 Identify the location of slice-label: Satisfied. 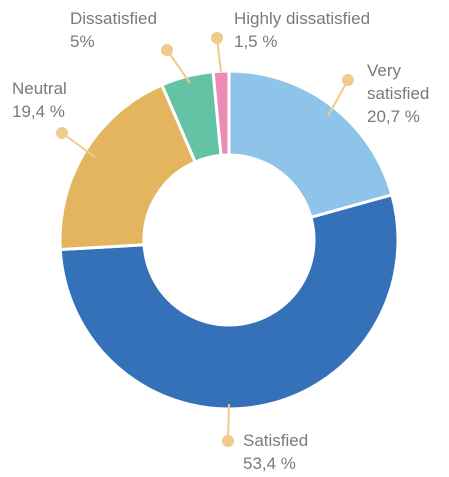
(275, 440).